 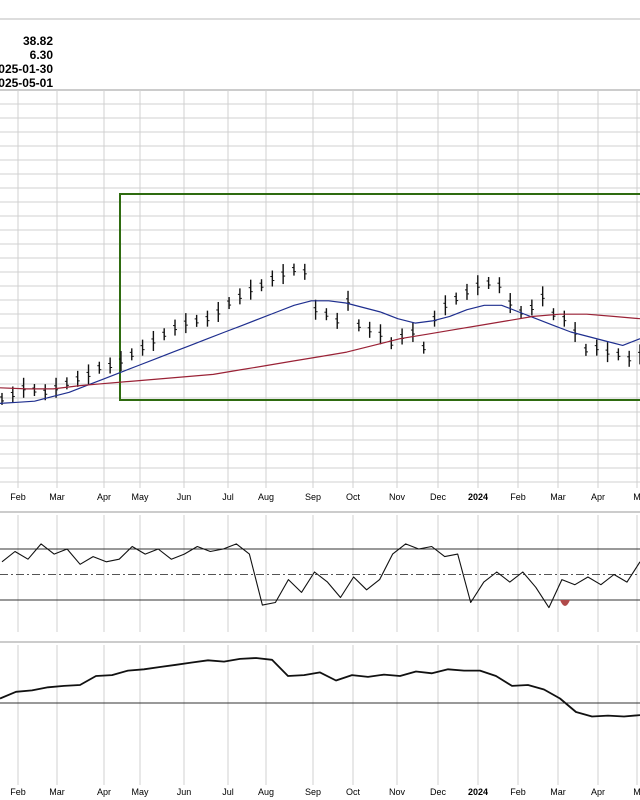 What do you see at coordinates (266, 497) in the screenshot?
I see `price-x-tick-label: Aug` at bounding box center [266, 497].